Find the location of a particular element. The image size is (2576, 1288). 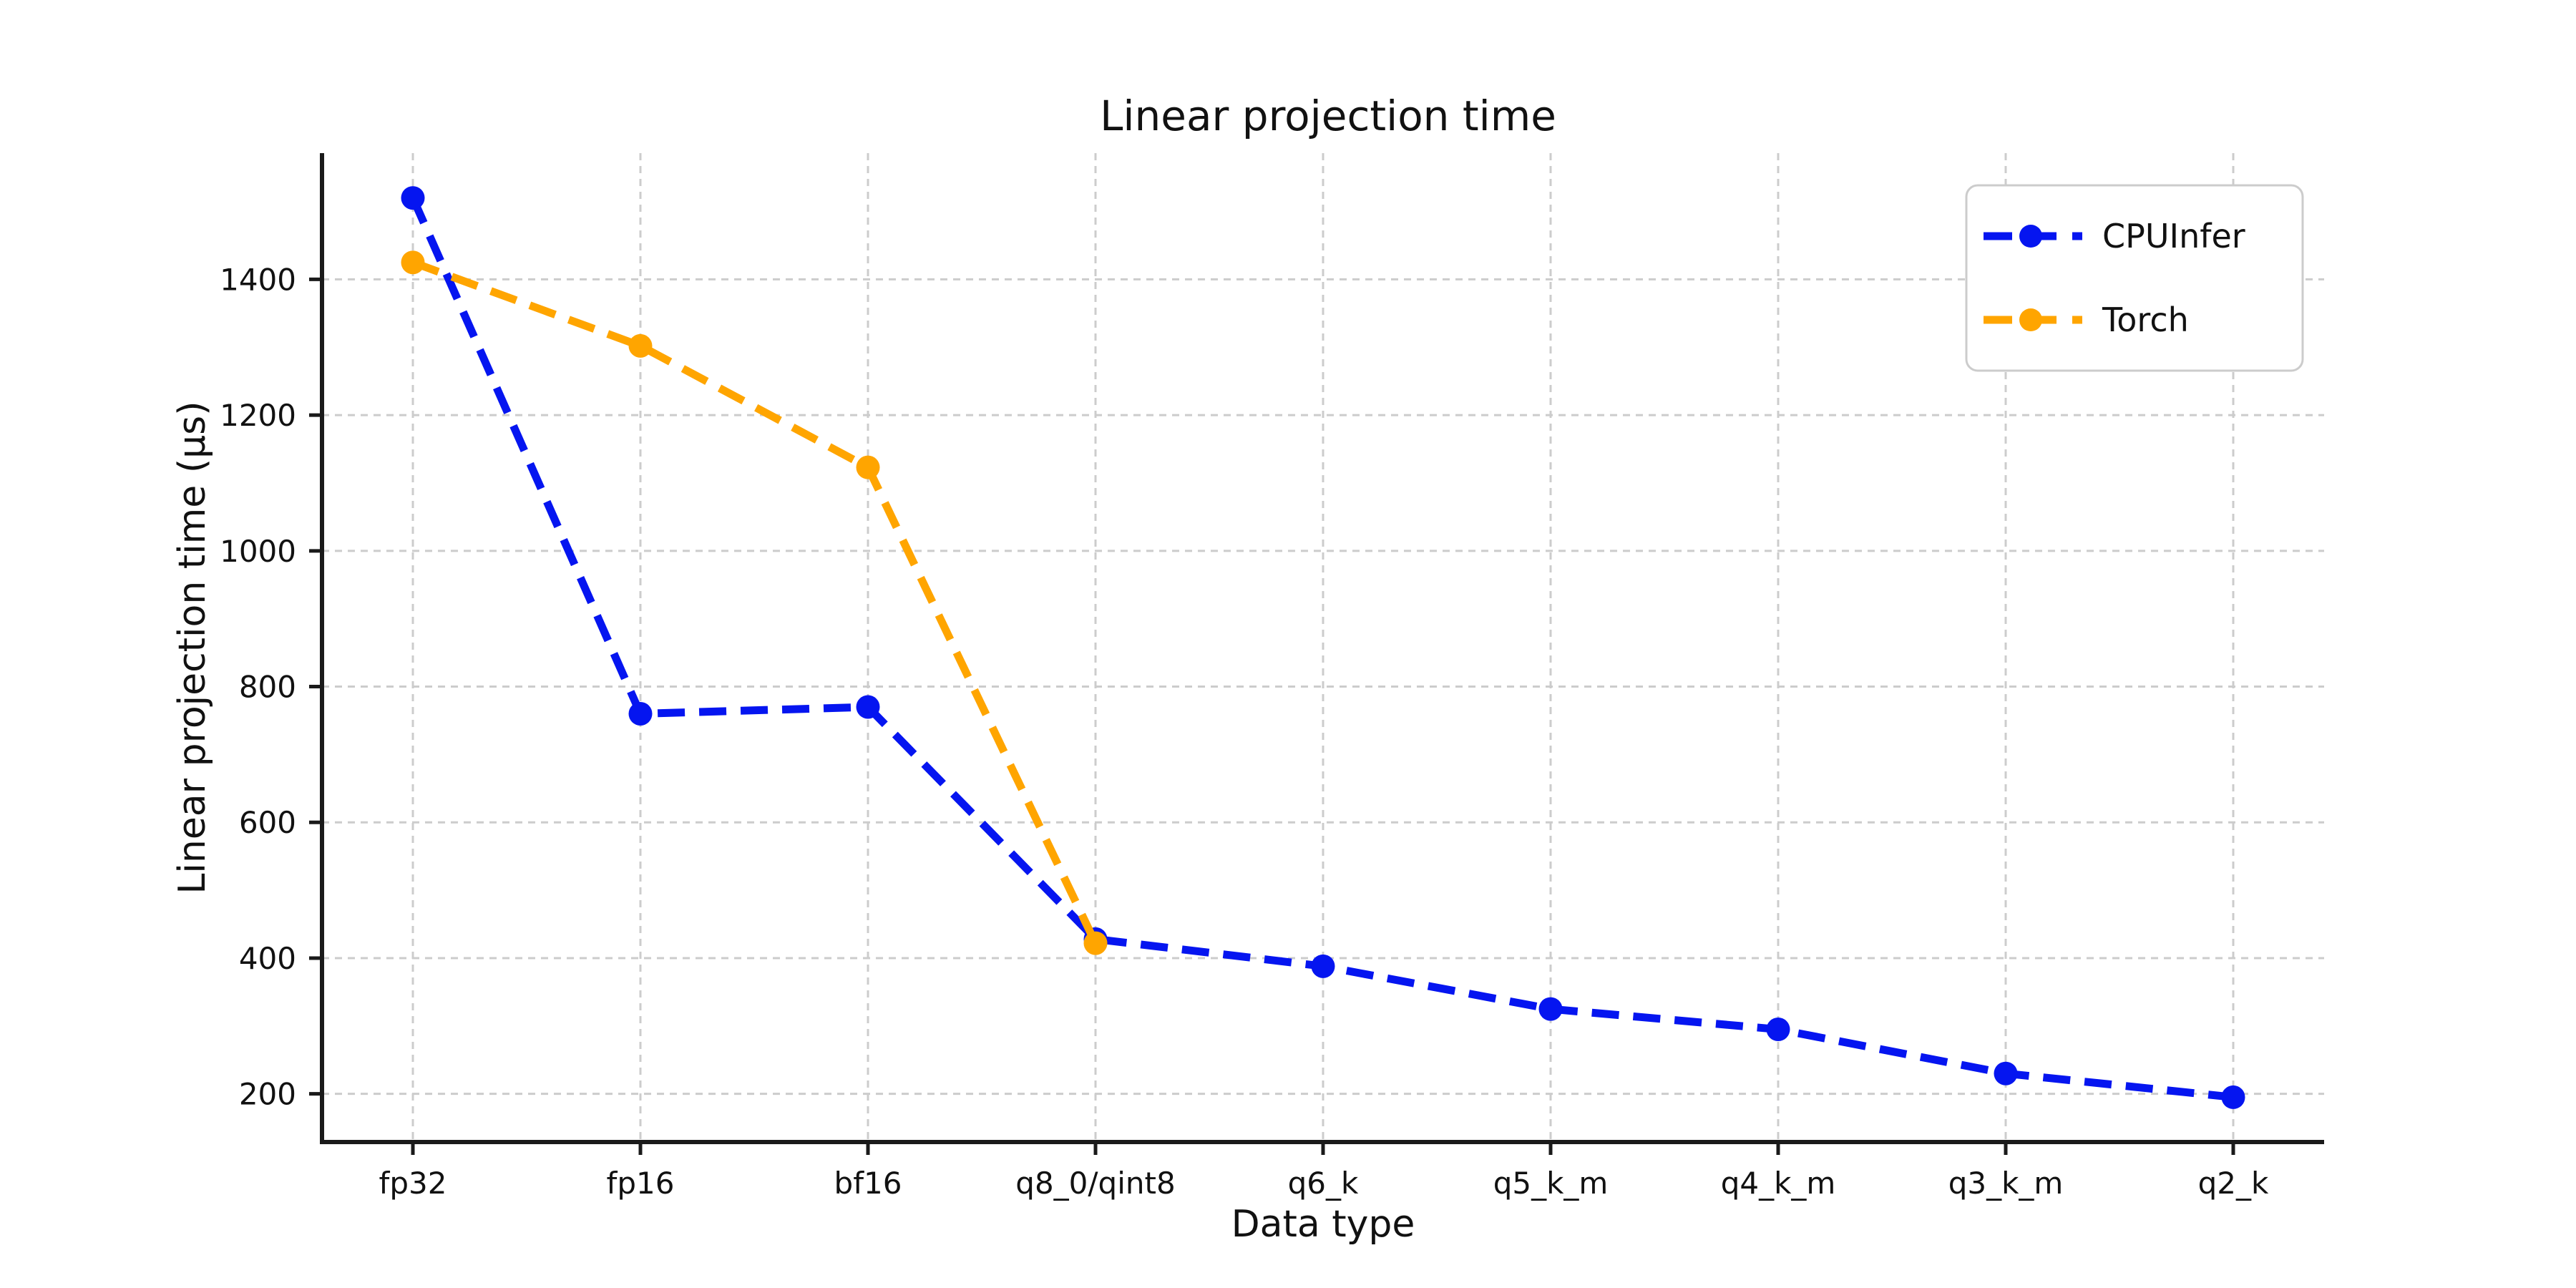

y-tick-label: 800 is located at coordinates (267, 687).